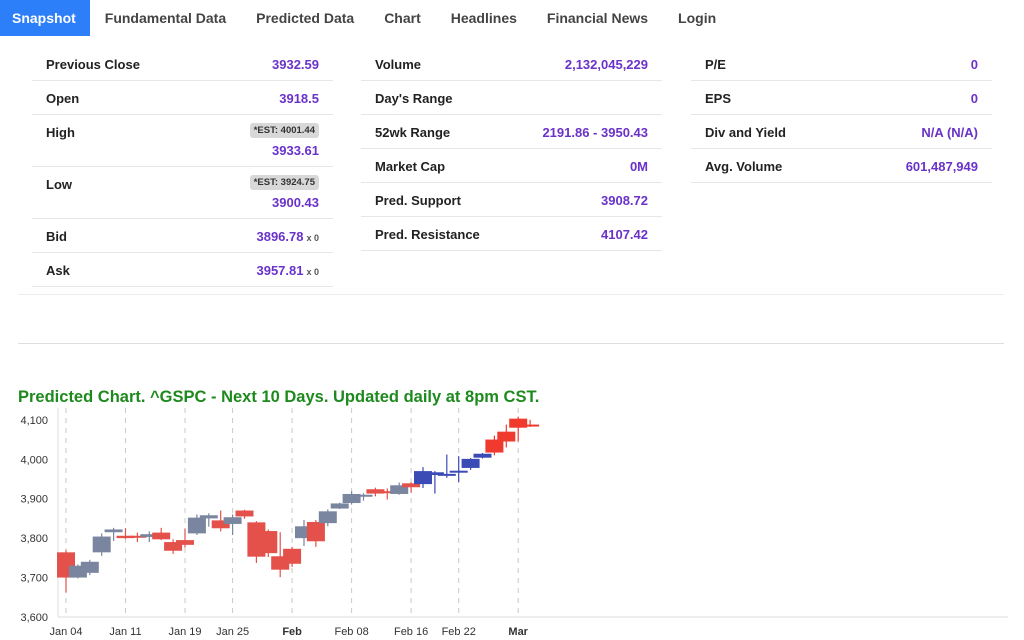 The width and height of the screenshot is (1024, 640). Describe the element at coordinates (841, 166) in the screenshot. I see `avg-volume-row: Avg. Volume 601,487,949` at that location.